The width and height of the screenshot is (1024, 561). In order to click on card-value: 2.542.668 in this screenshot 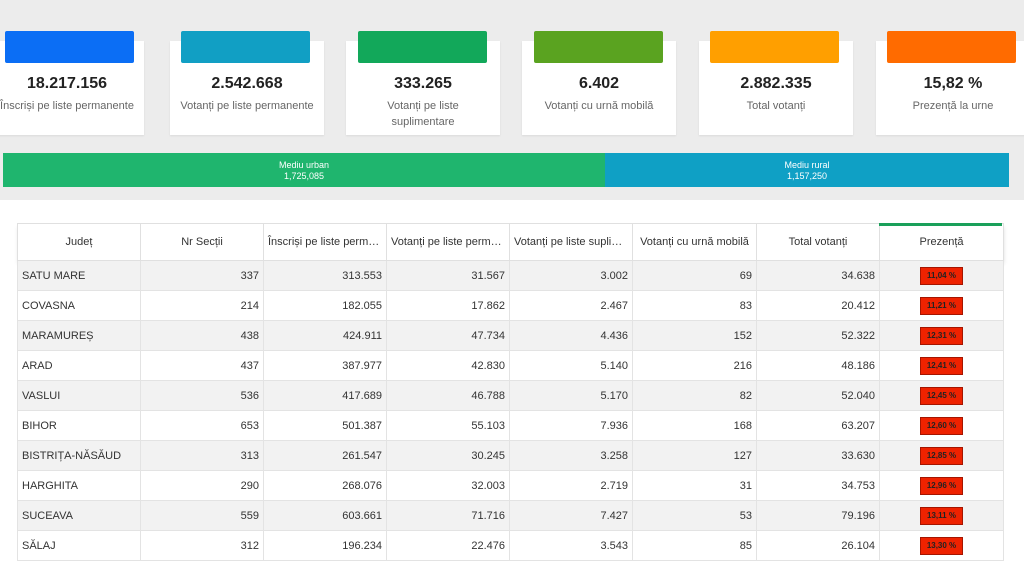, I will do `click(247, 83)`.